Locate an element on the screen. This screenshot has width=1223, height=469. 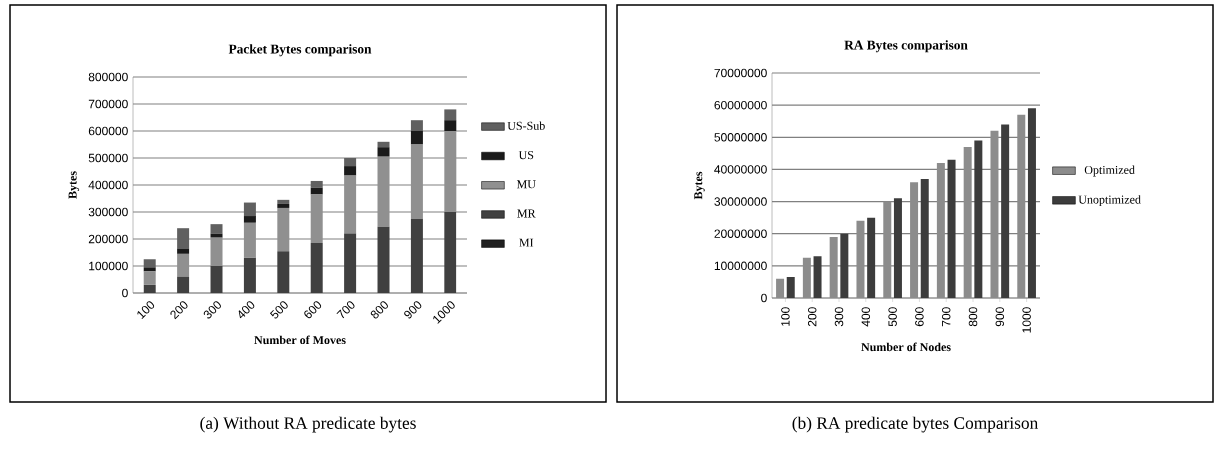
x-axis-title: Number of Nodes is located at coordinates (906, 347).